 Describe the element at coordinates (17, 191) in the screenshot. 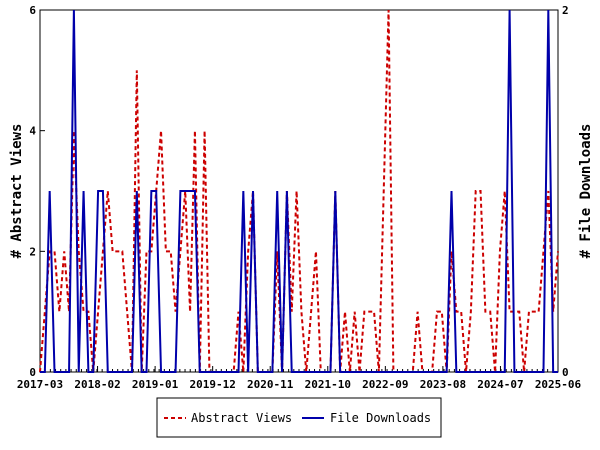

I see `y-left-axis-title: # Abstract Views` at that location.